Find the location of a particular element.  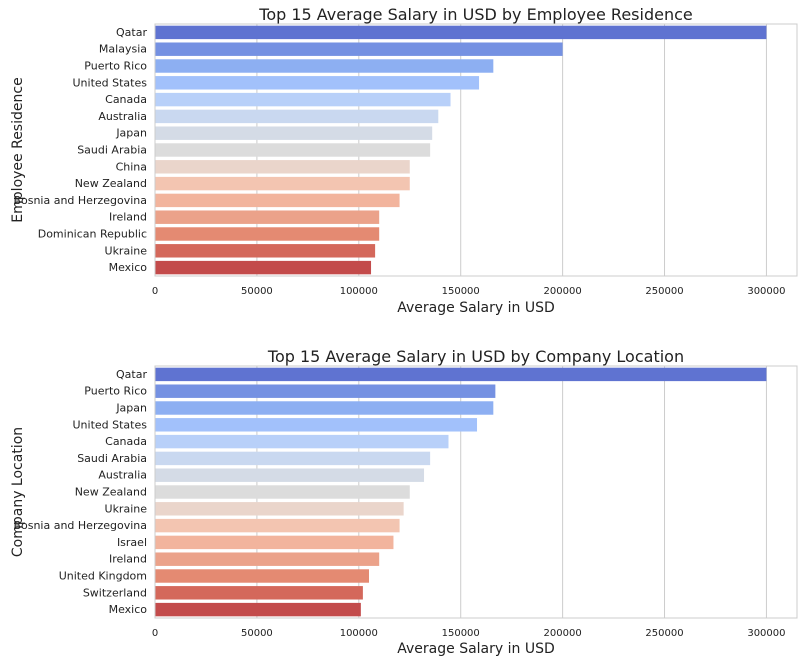

category-label: Dominican Republic is located at coordinates (92, 234).